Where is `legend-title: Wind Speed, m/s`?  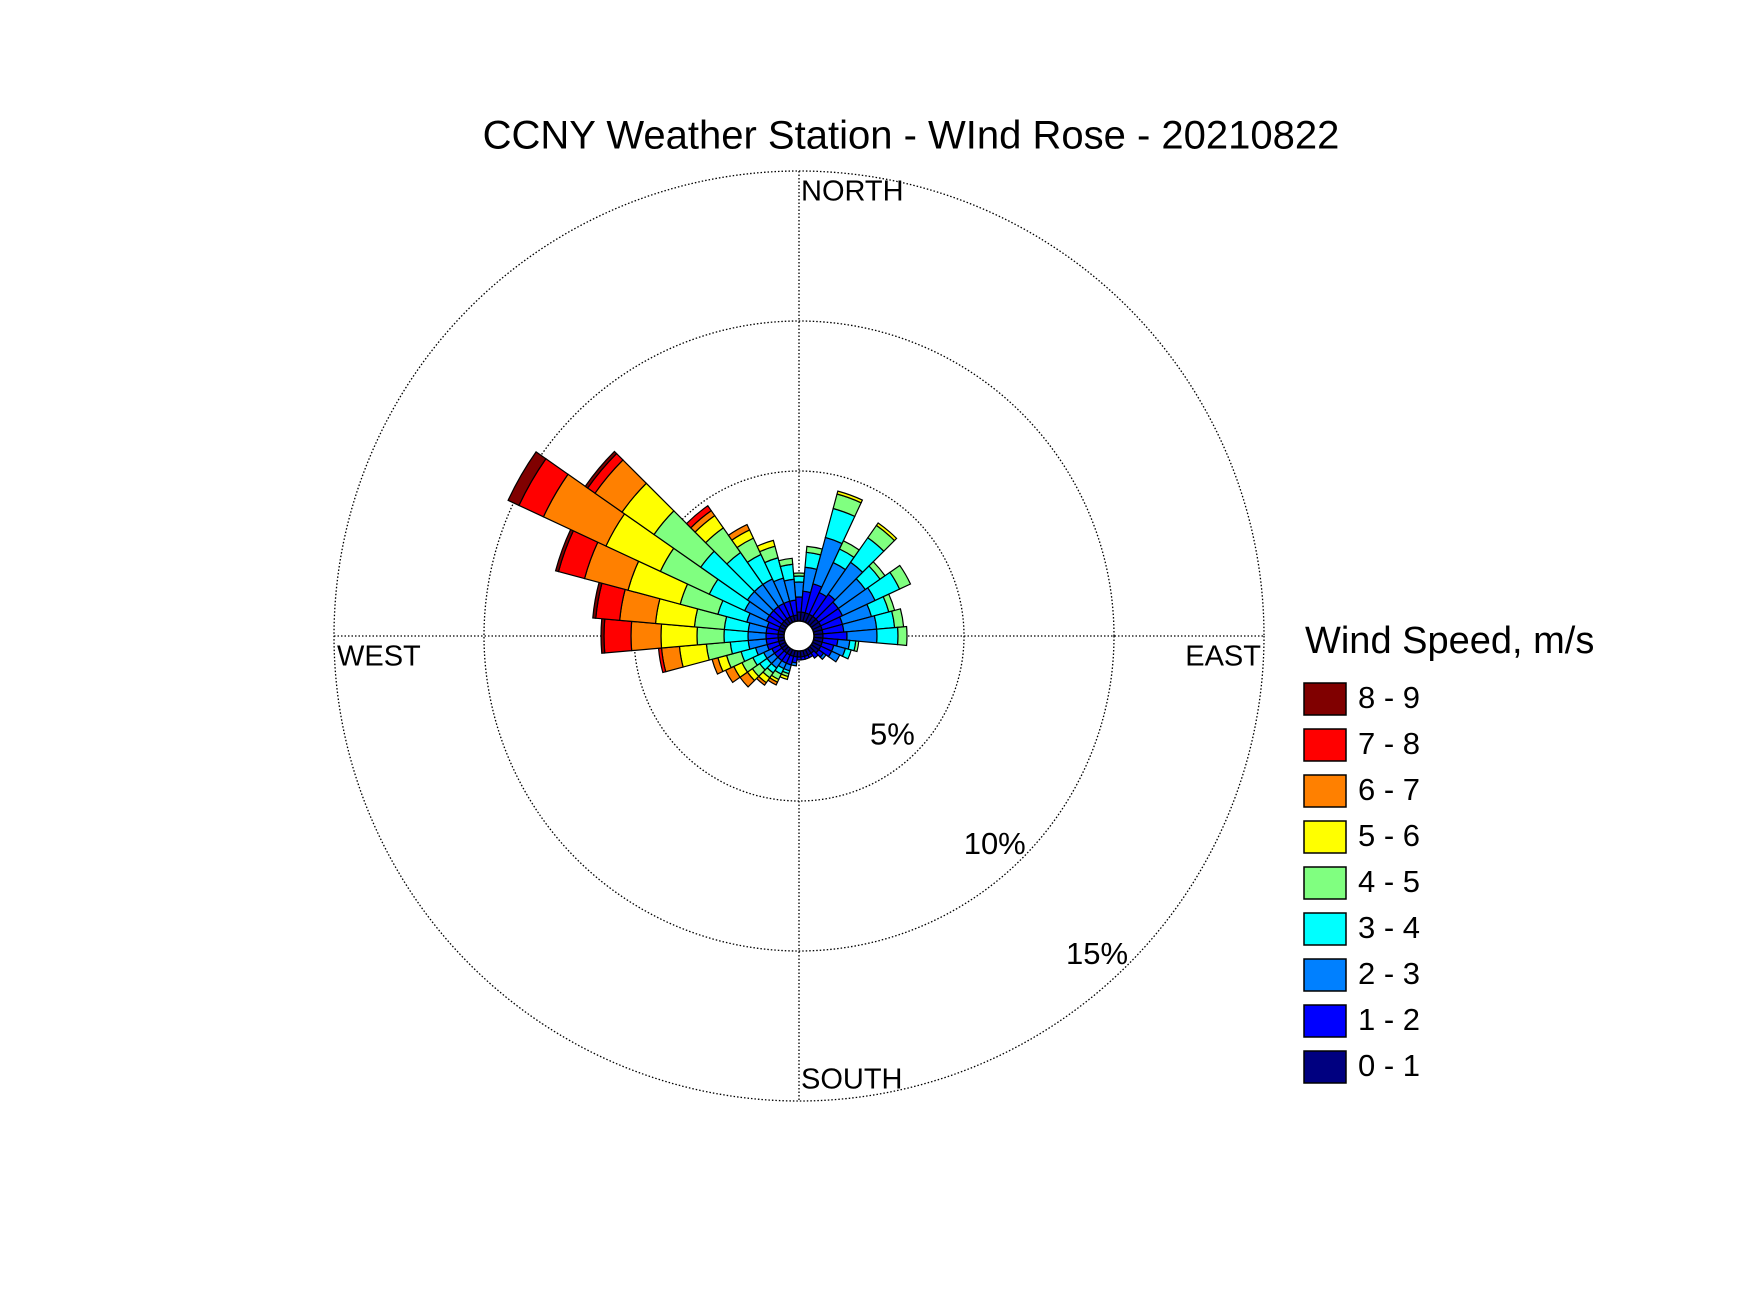 legend-title: Wind Speed, m/s is located at coordinates (1449, 641).